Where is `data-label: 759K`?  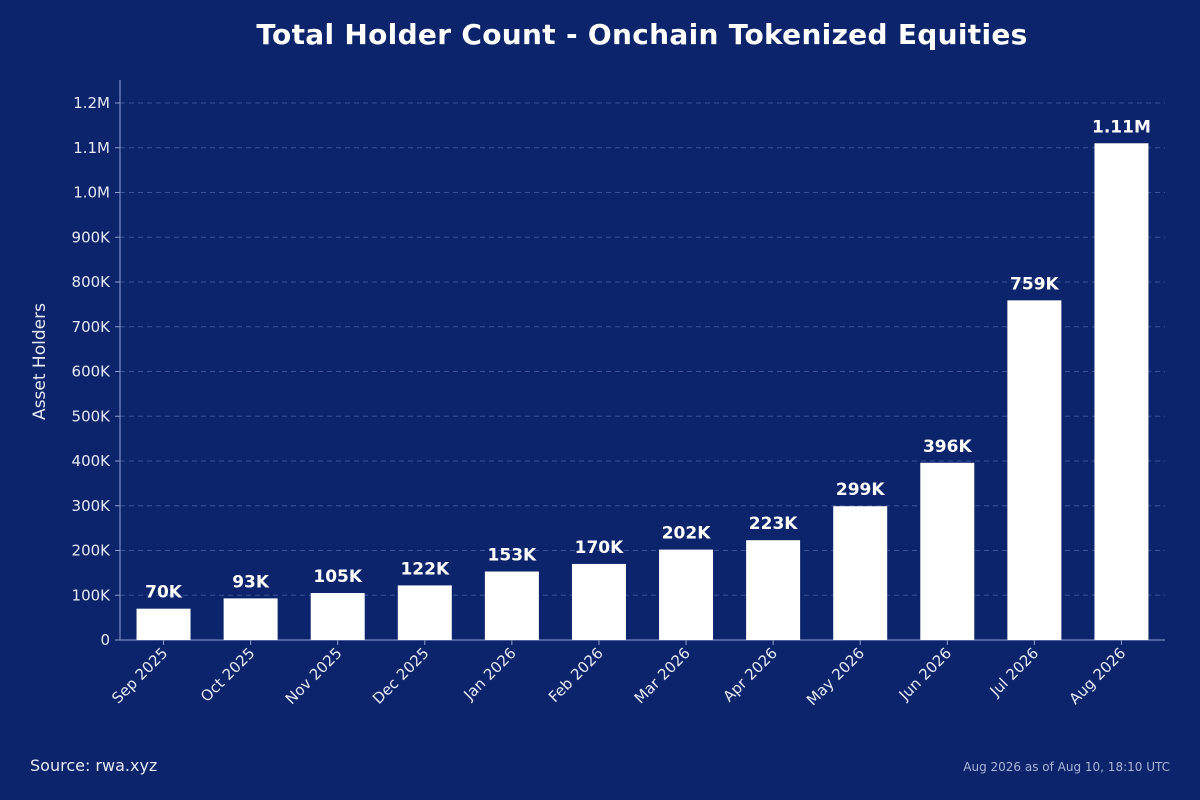
data-label: 759K is located at coordinates (1034, 284).